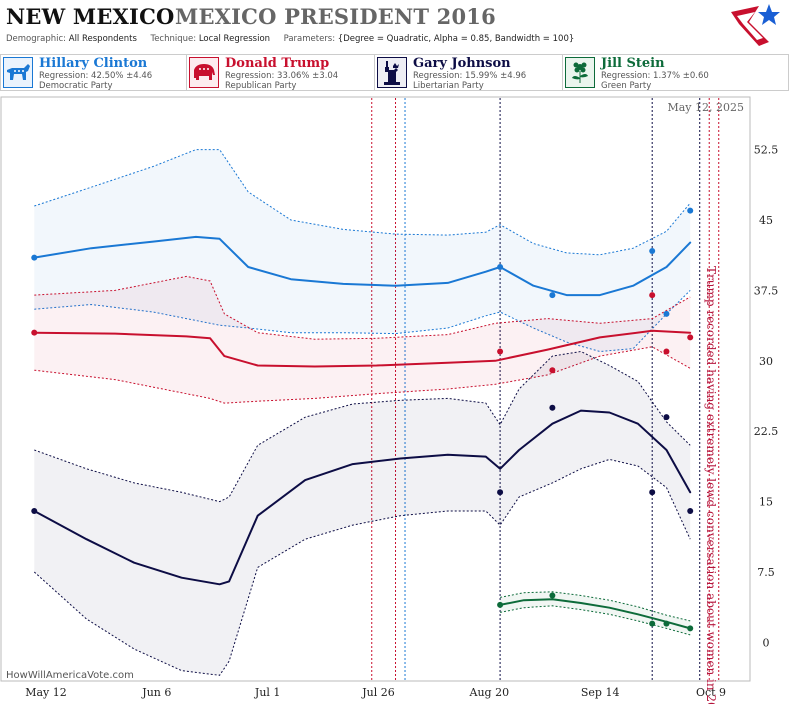 This screenshot has width=789, height=704. What do you see at coordinates (156, 692) in the screenshot?
I see `x-tick-label: Jun 6` at bounding box center [156, 692].